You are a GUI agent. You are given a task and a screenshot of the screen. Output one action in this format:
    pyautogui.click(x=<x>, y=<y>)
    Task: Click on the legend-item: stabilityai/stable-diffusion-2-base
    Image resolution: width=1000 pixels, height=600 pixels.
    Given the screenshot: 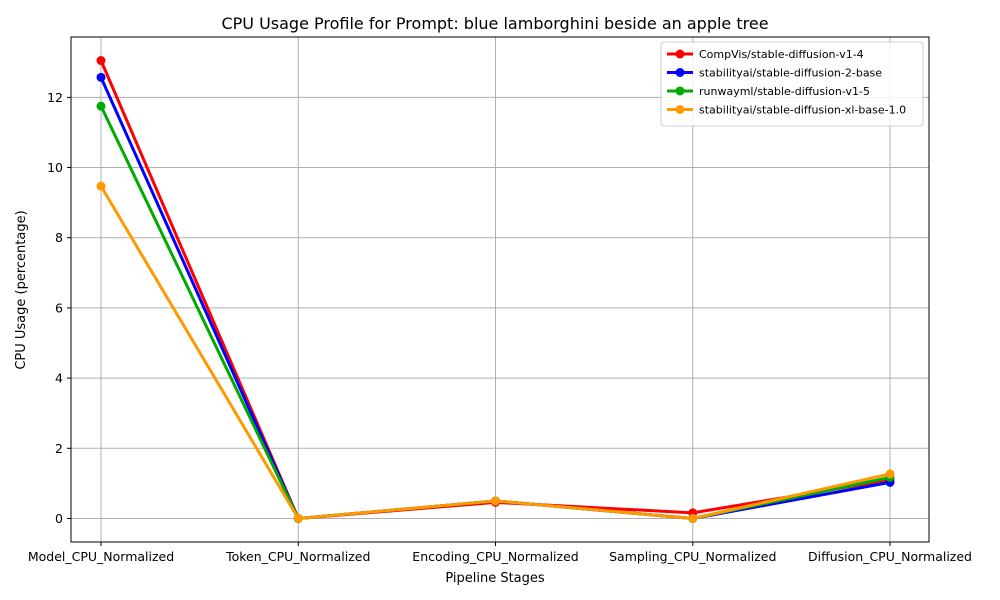 What is the action you would take?
    pyautogui.click(x=774, y=73)
    